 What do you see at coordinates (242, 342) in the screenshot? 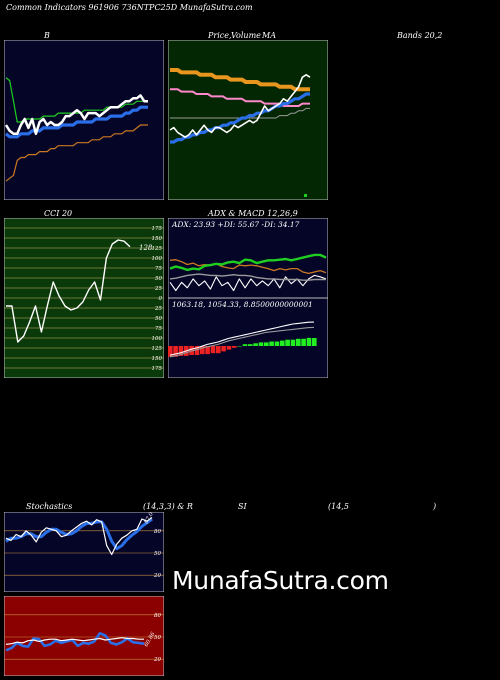
I see `macd-signal-line` at bounding box center [242, 342].